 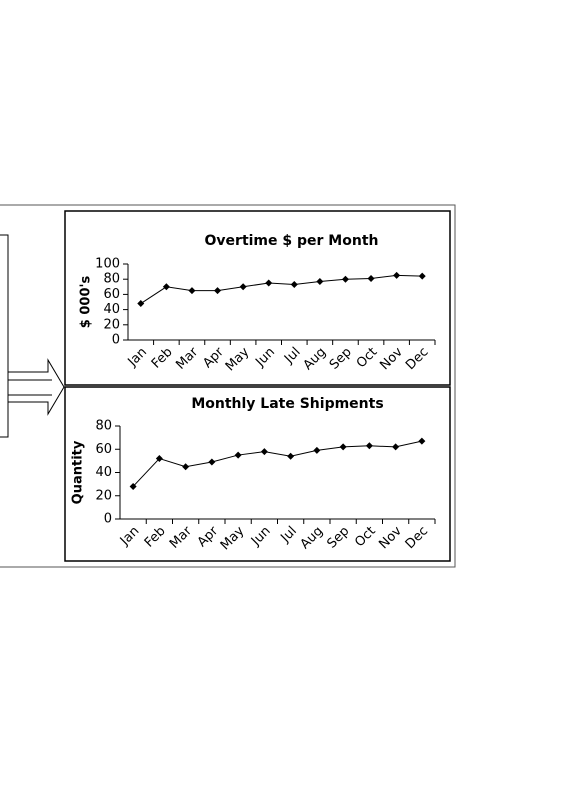 I want to click on left-box, so click(x=4, y=336).